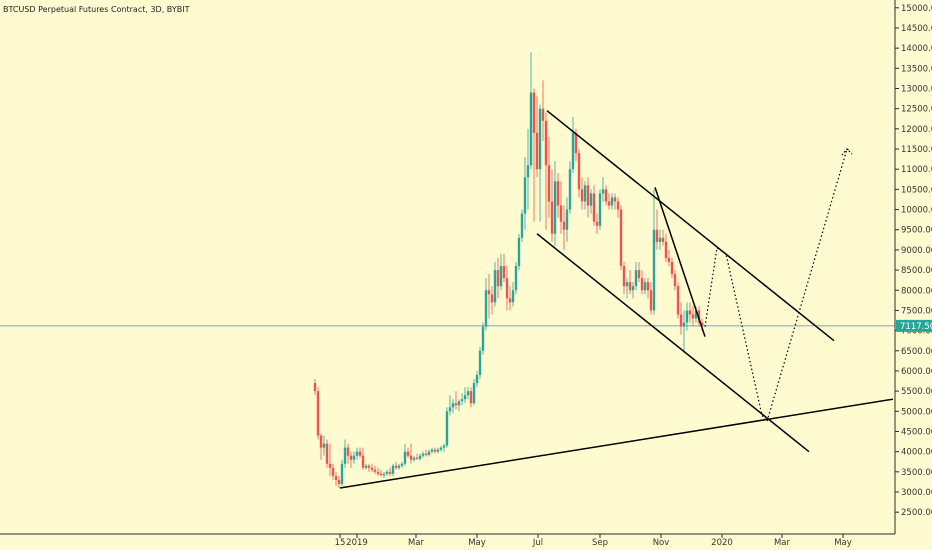 This screenshot has width=932, height=550. Describe the element at coordinates (616, 443) in the screenshot. I see `support-trend-line` at that location.